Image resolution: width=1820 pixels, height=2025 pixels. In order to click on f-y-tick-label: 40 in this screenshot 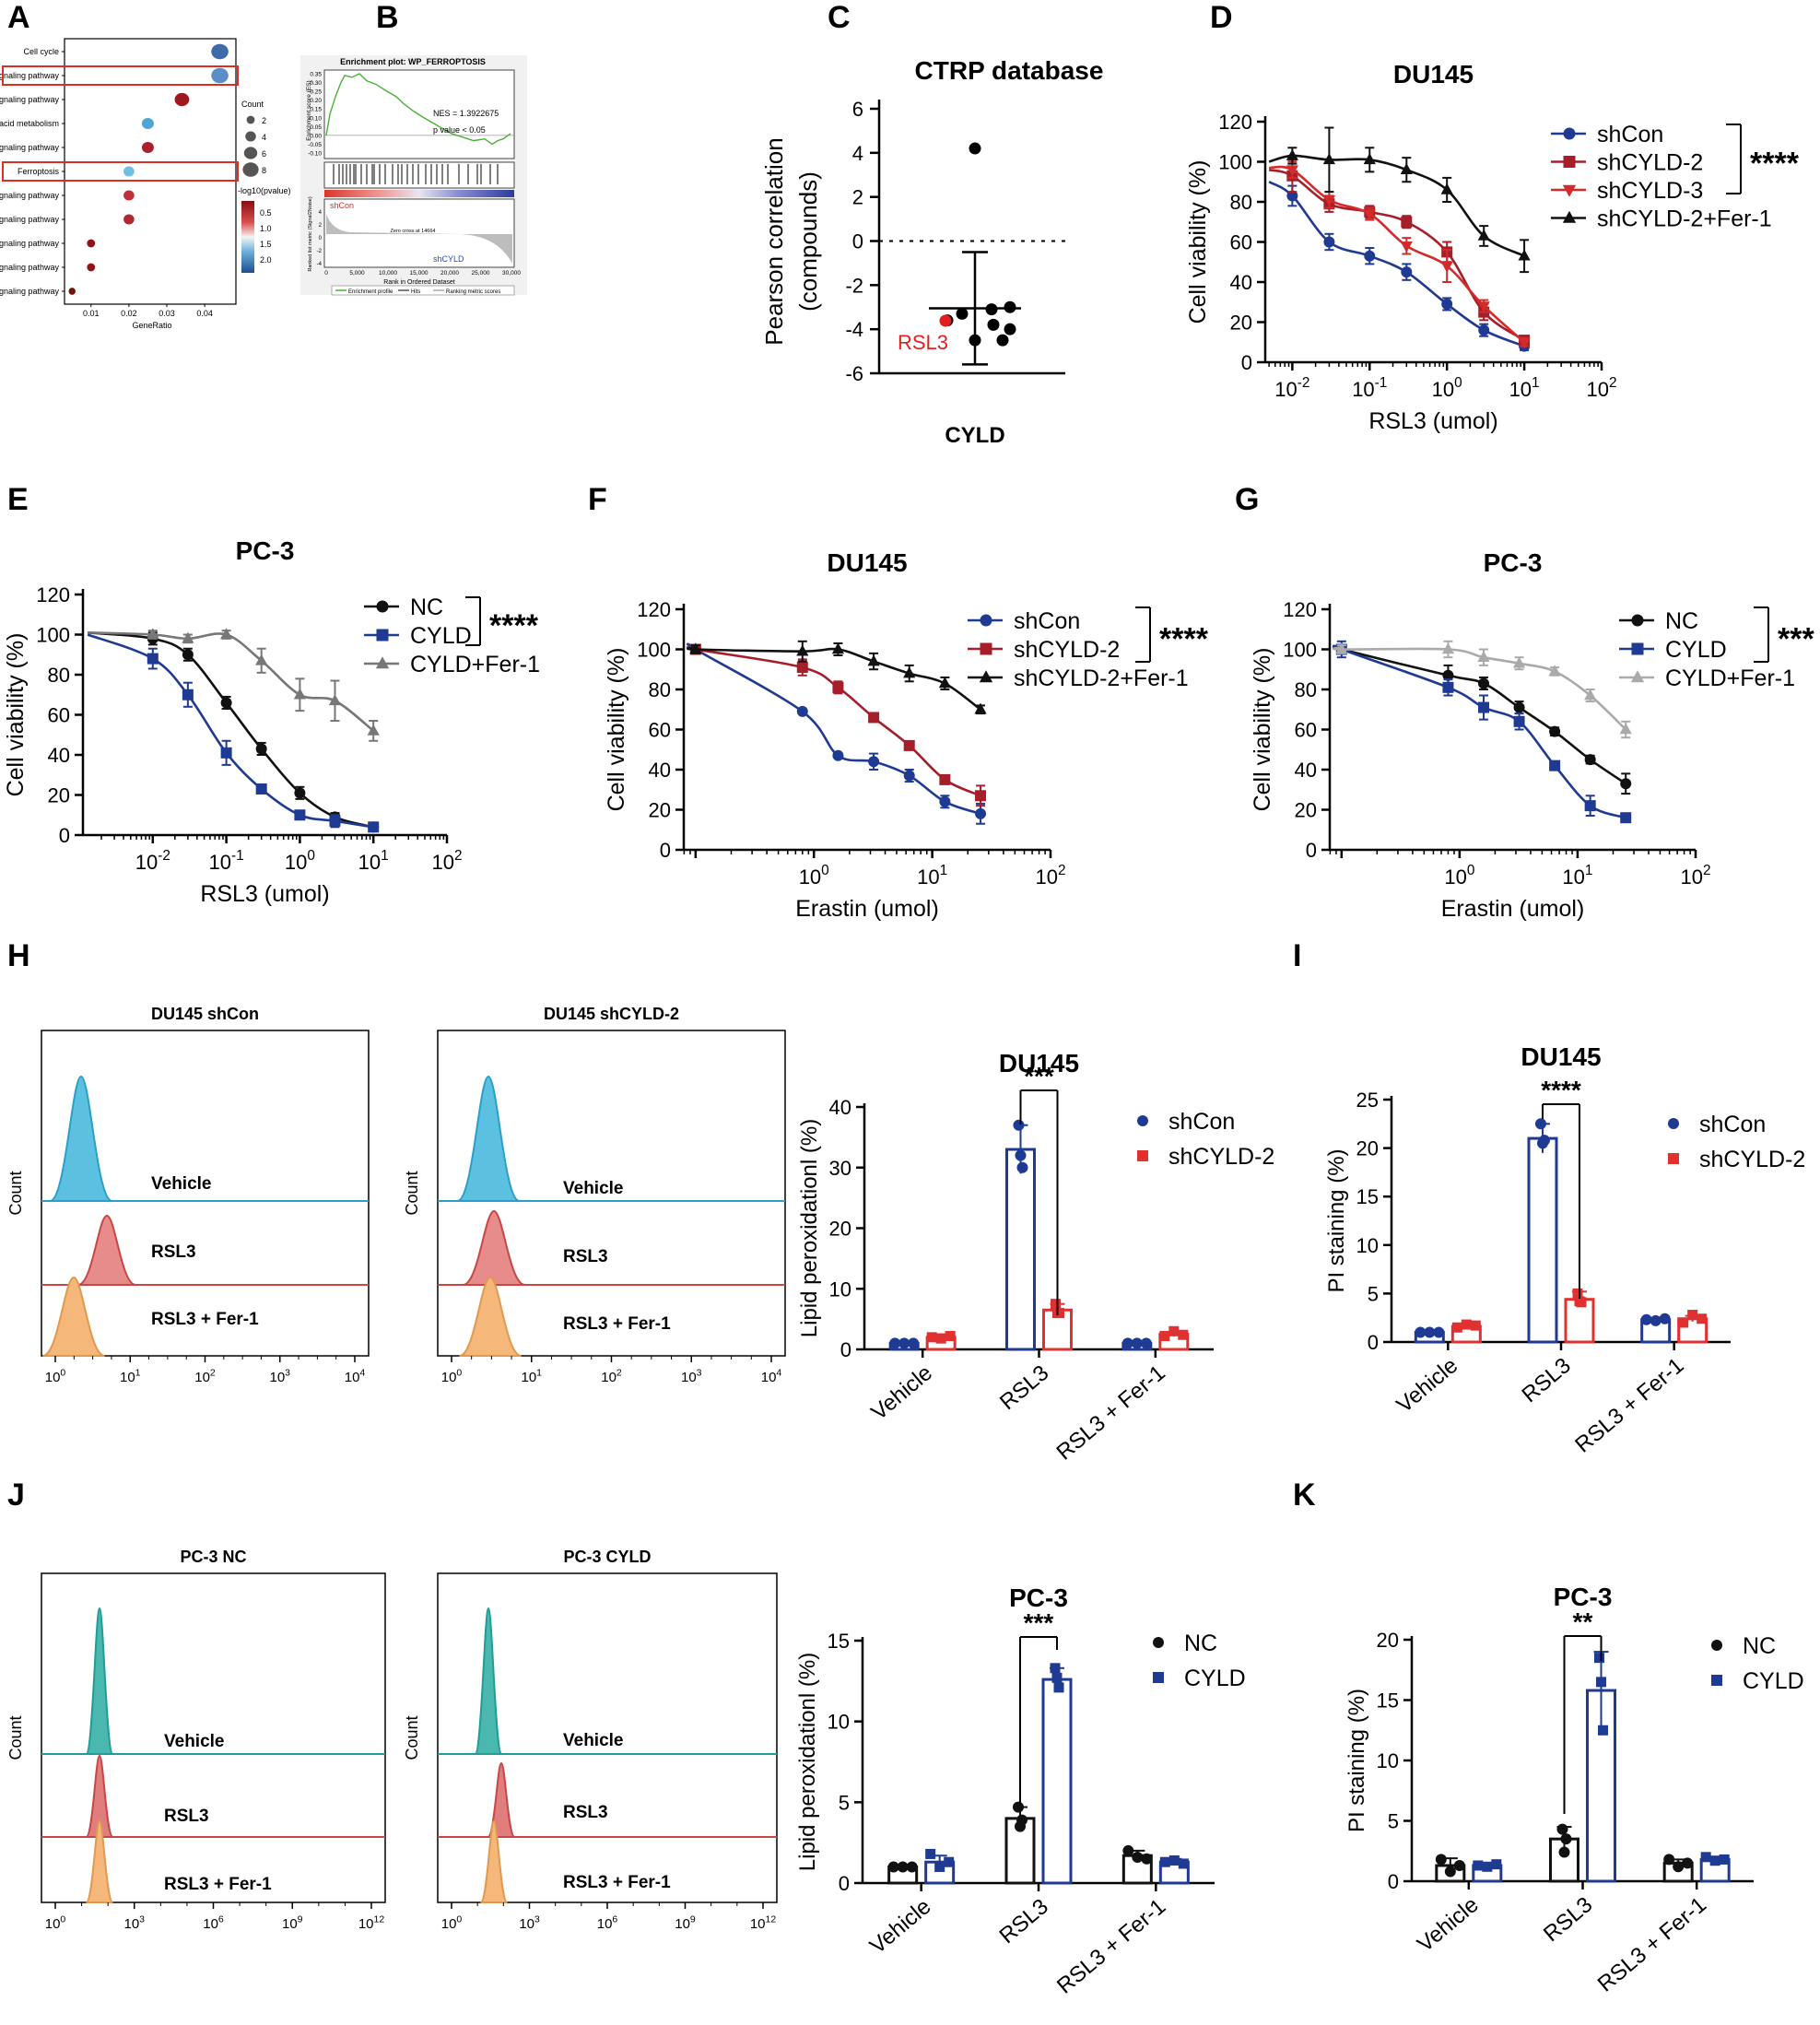, I will do `click(660, 770)`.